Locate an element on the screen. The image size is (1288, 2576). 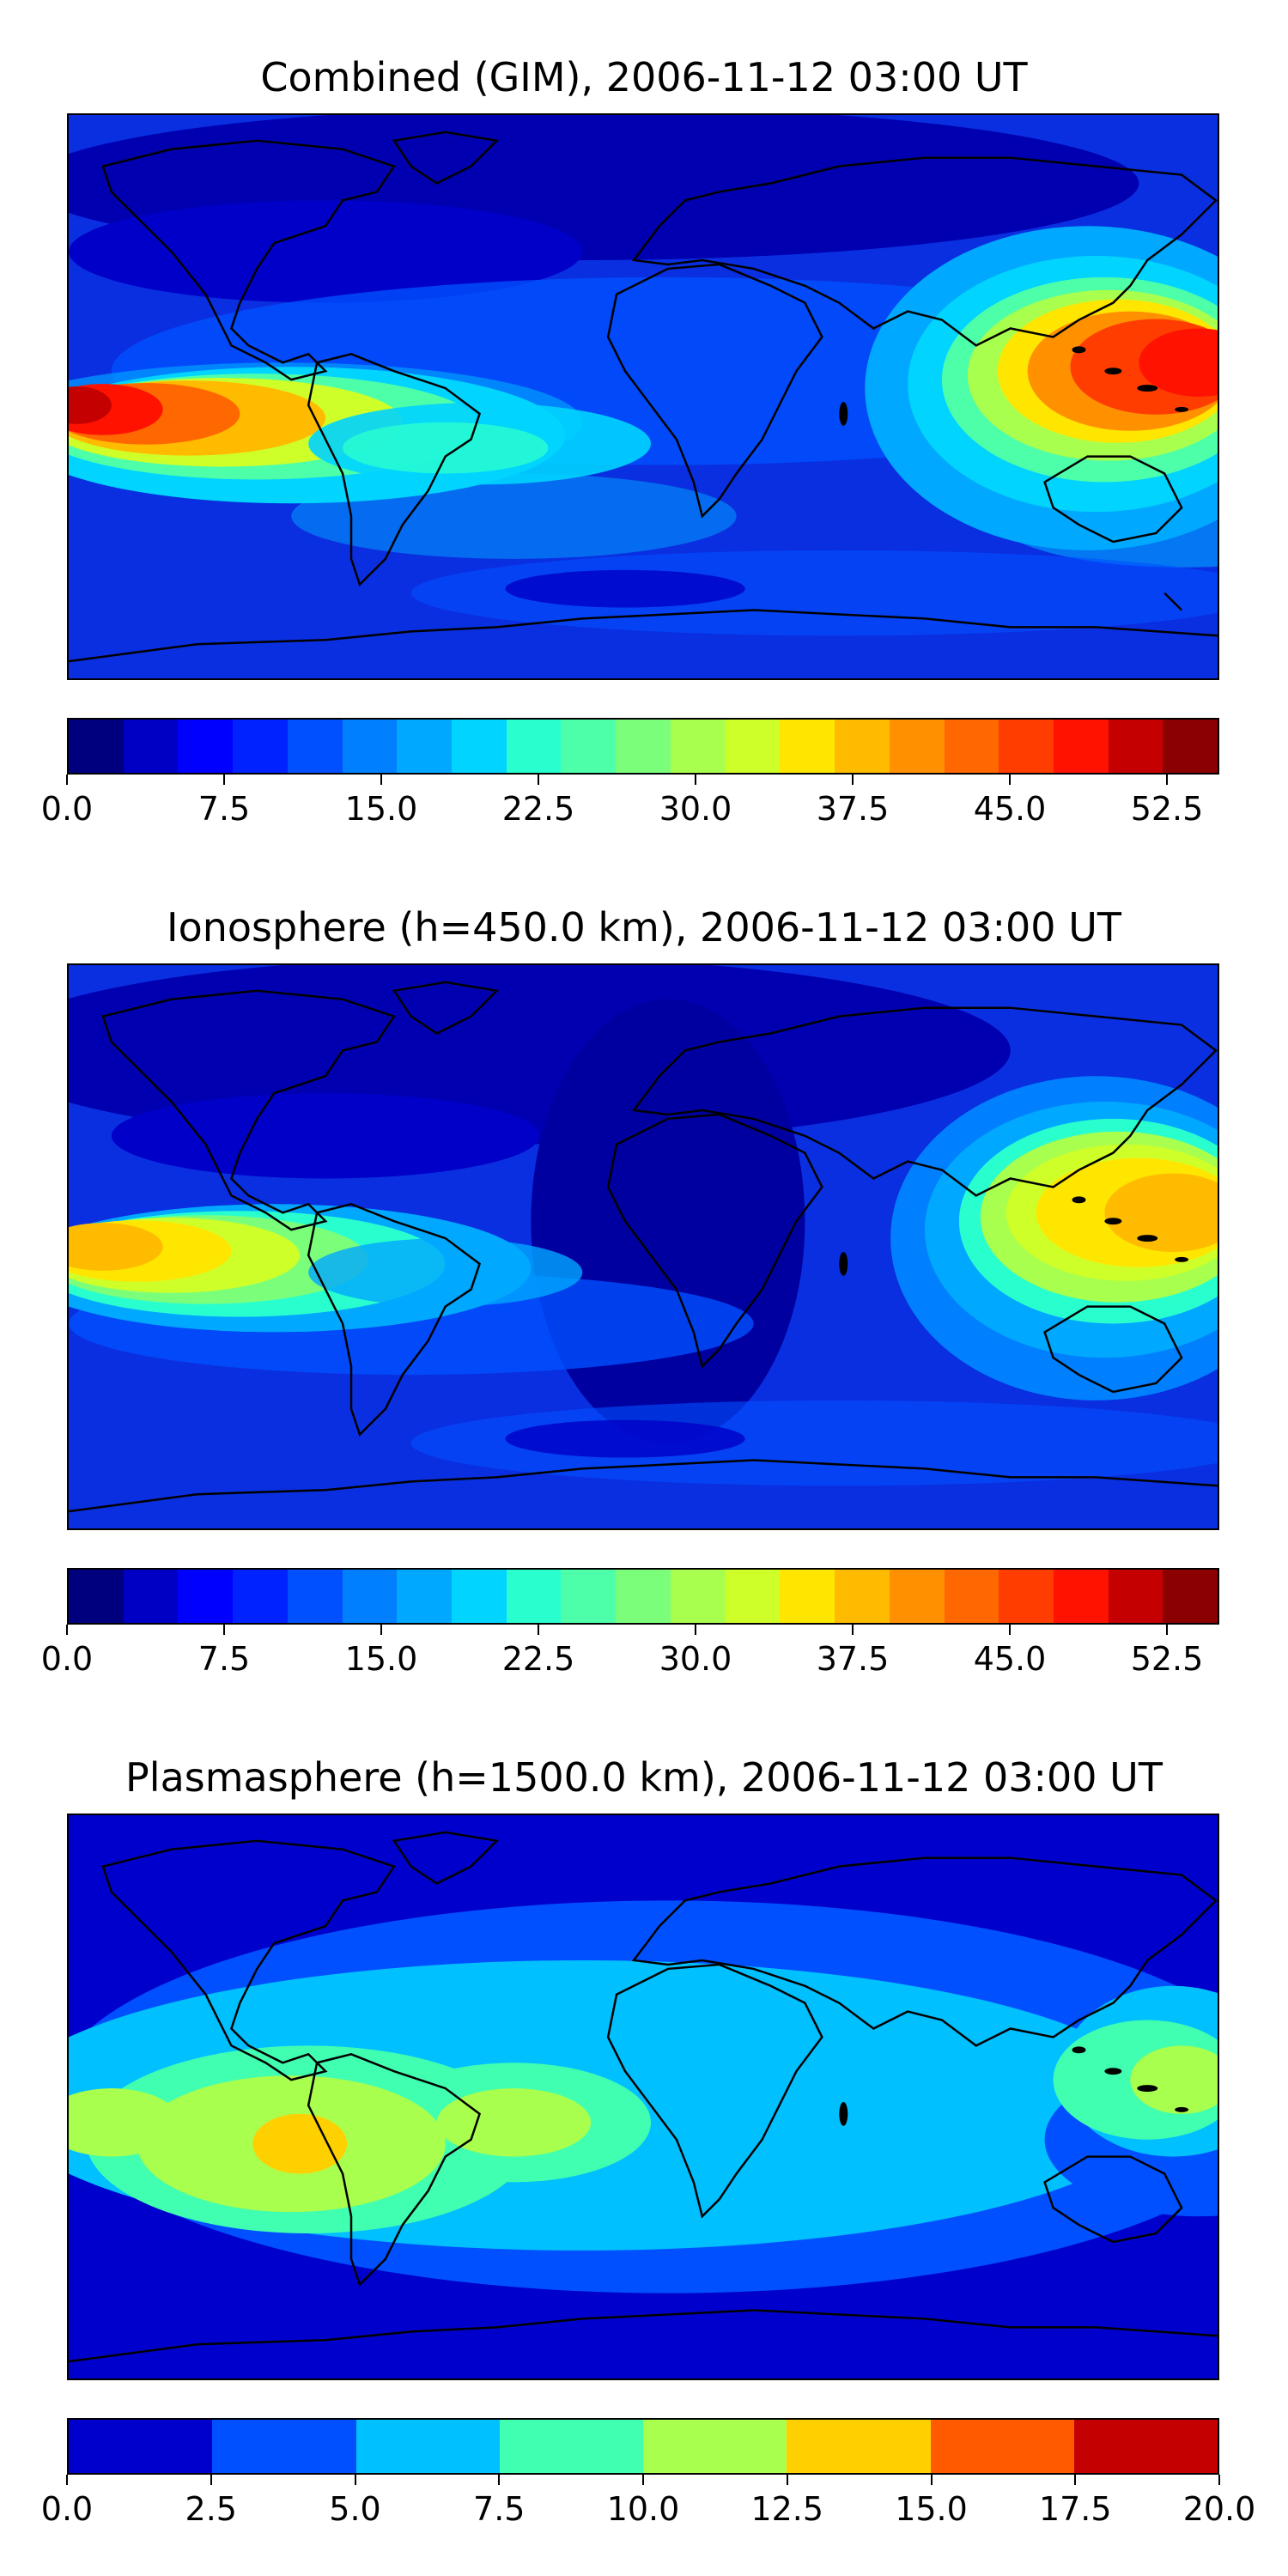
colorbar-ionosphere is located at coordinates (643, 1597).